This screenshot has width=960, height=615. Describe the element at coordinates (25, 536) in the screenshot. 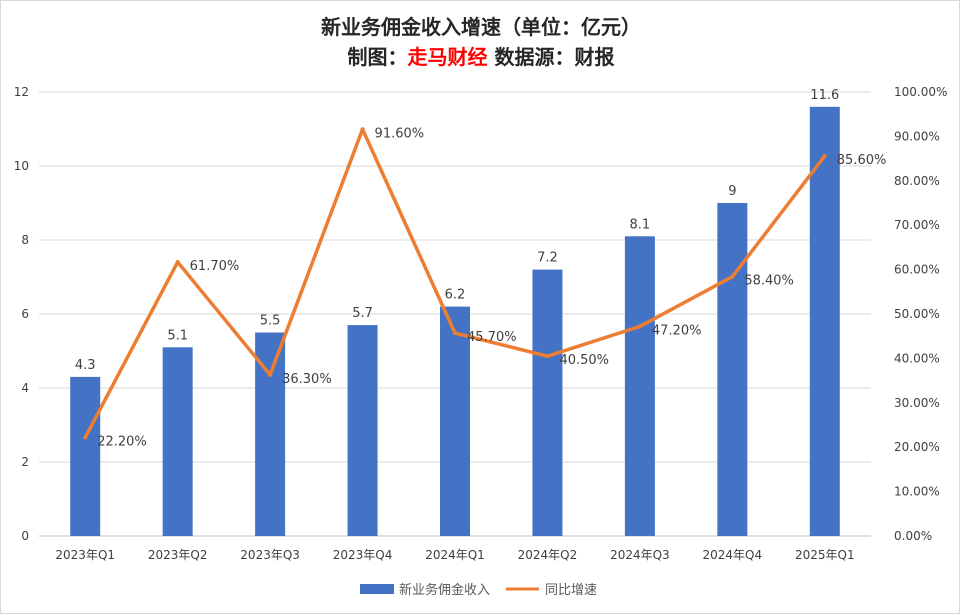

I see `left-tick-label: 0` at that location.